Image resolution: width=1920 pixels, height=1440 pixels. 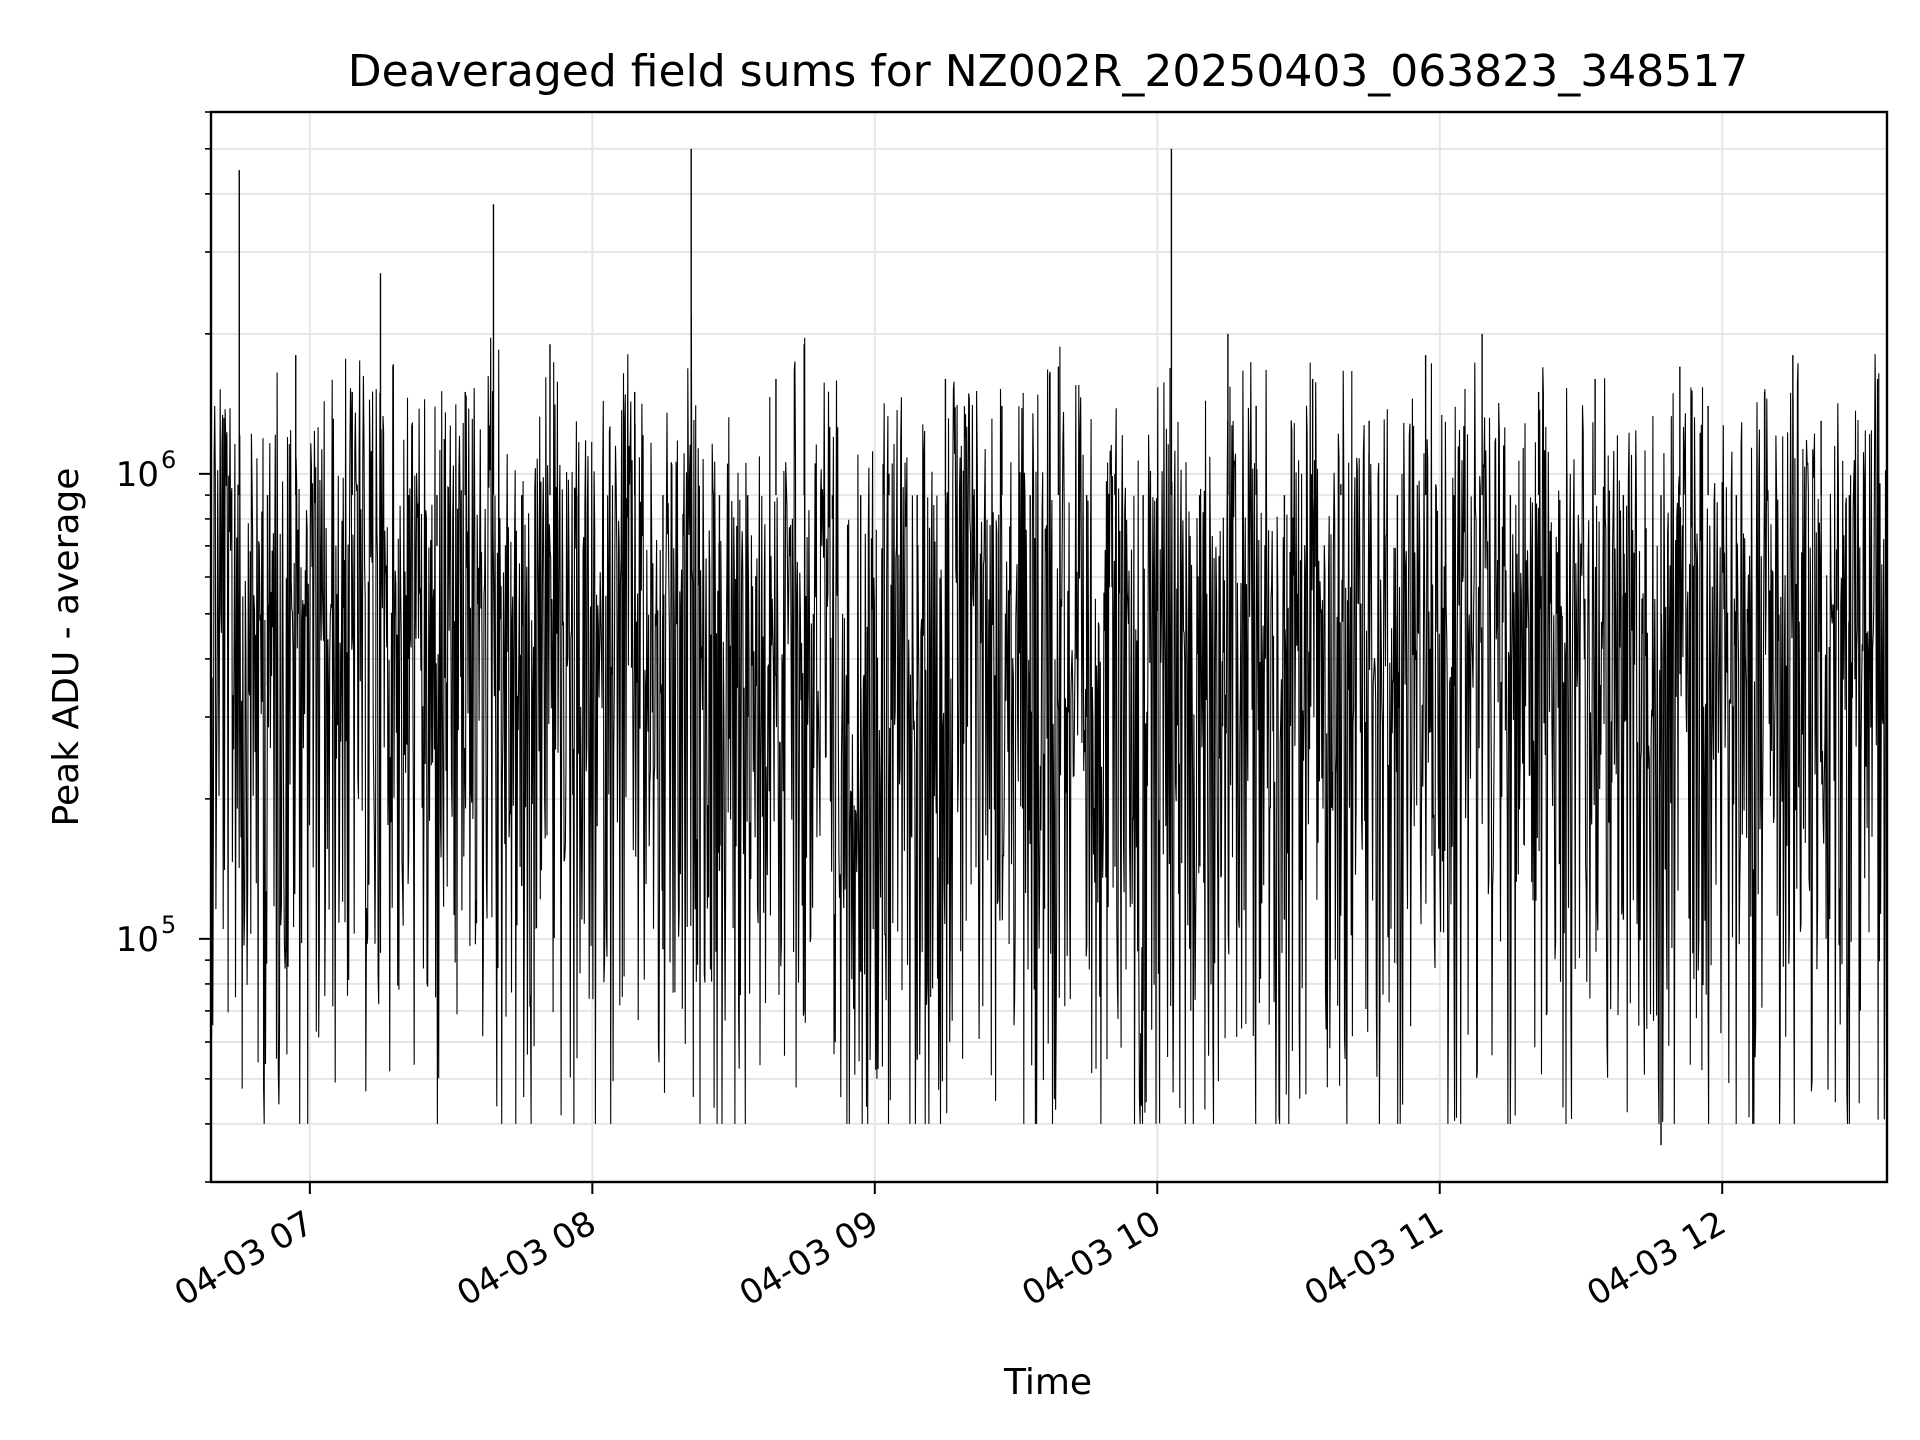 What do you see at coordinates (1047, 1382) in the screenshot?
I see `x-axis-label: Time` at bounding box center [1047, 1382].